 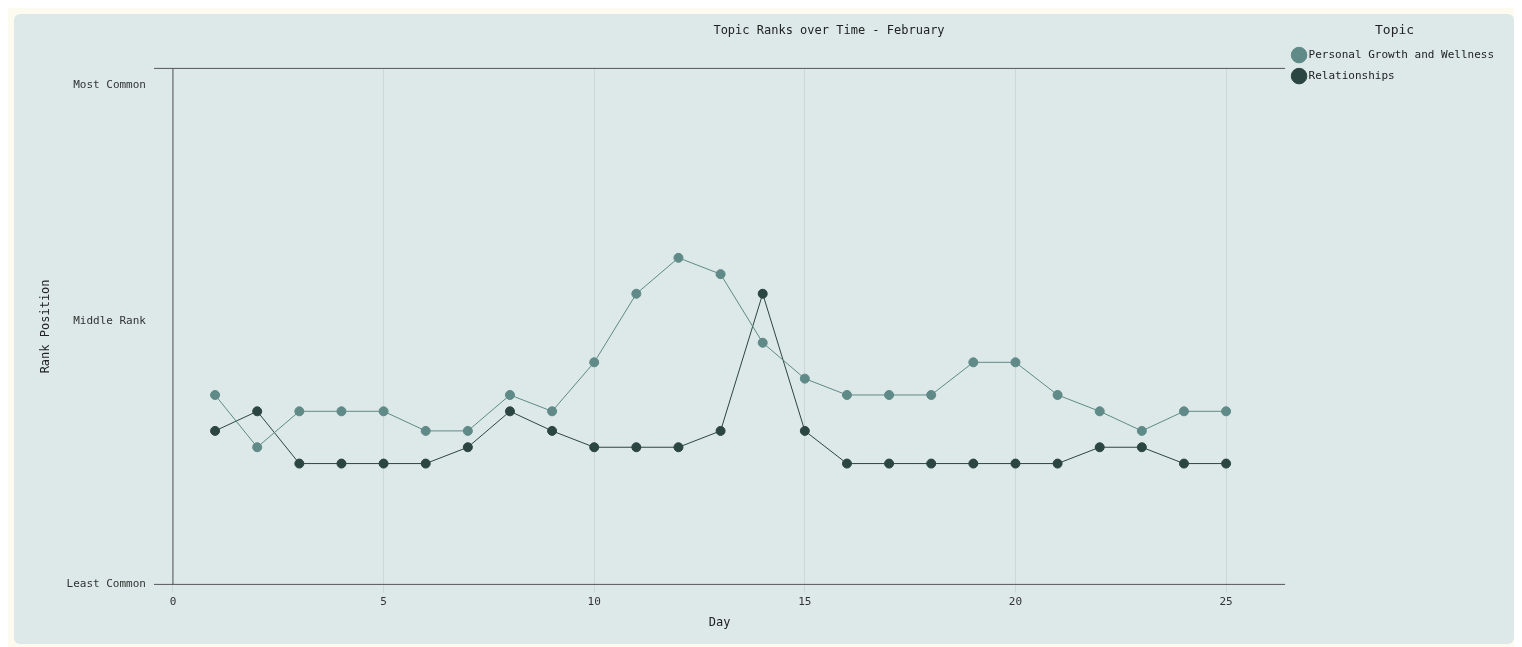 What do you see at coordinates (109, 85) in the screenshot?
I see `text: Most Common` at bounding box center [109, 85].